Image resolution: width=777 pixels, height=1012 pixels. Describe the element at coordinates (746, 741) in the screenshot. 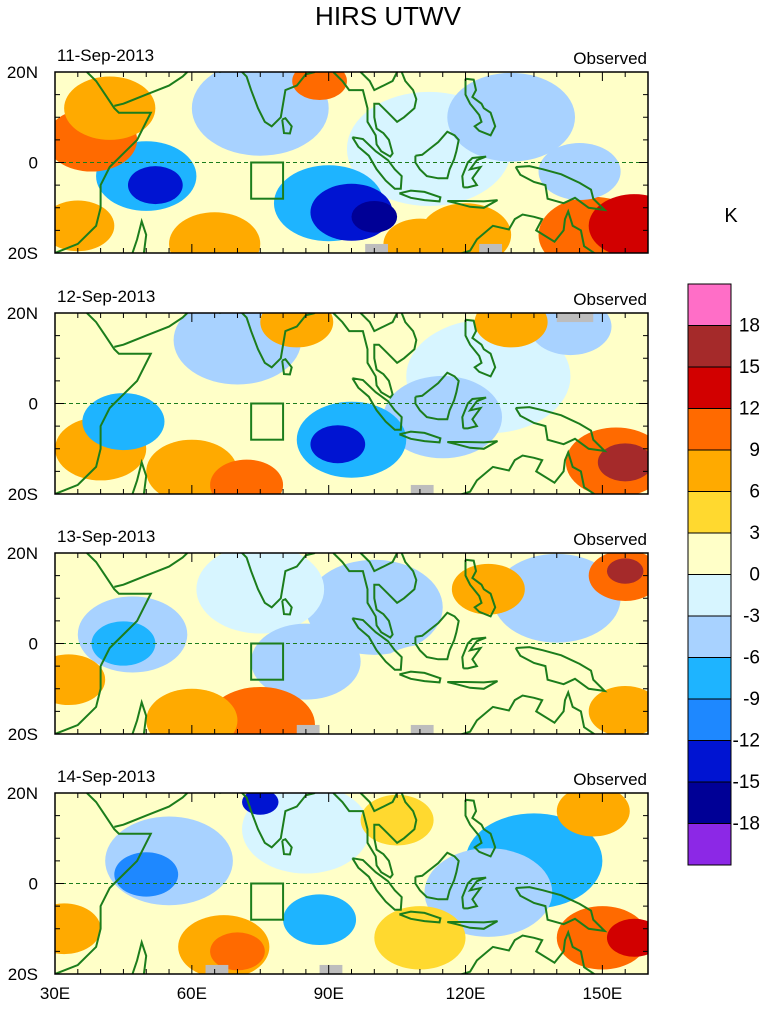

I see `colorbar-label: -12` at that location.